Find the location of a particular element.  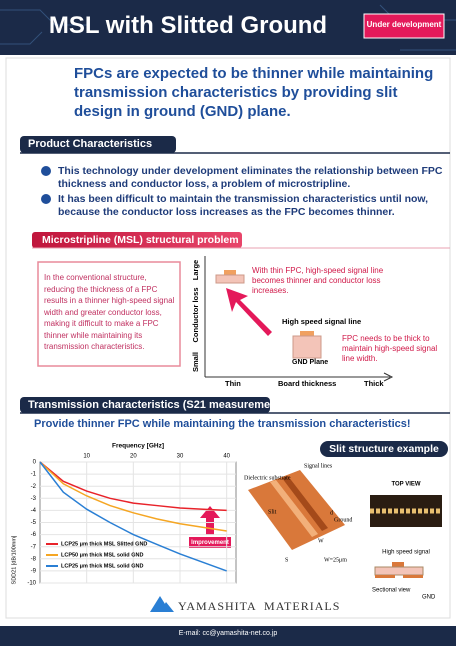

slit is located at coordinates (294, 508).